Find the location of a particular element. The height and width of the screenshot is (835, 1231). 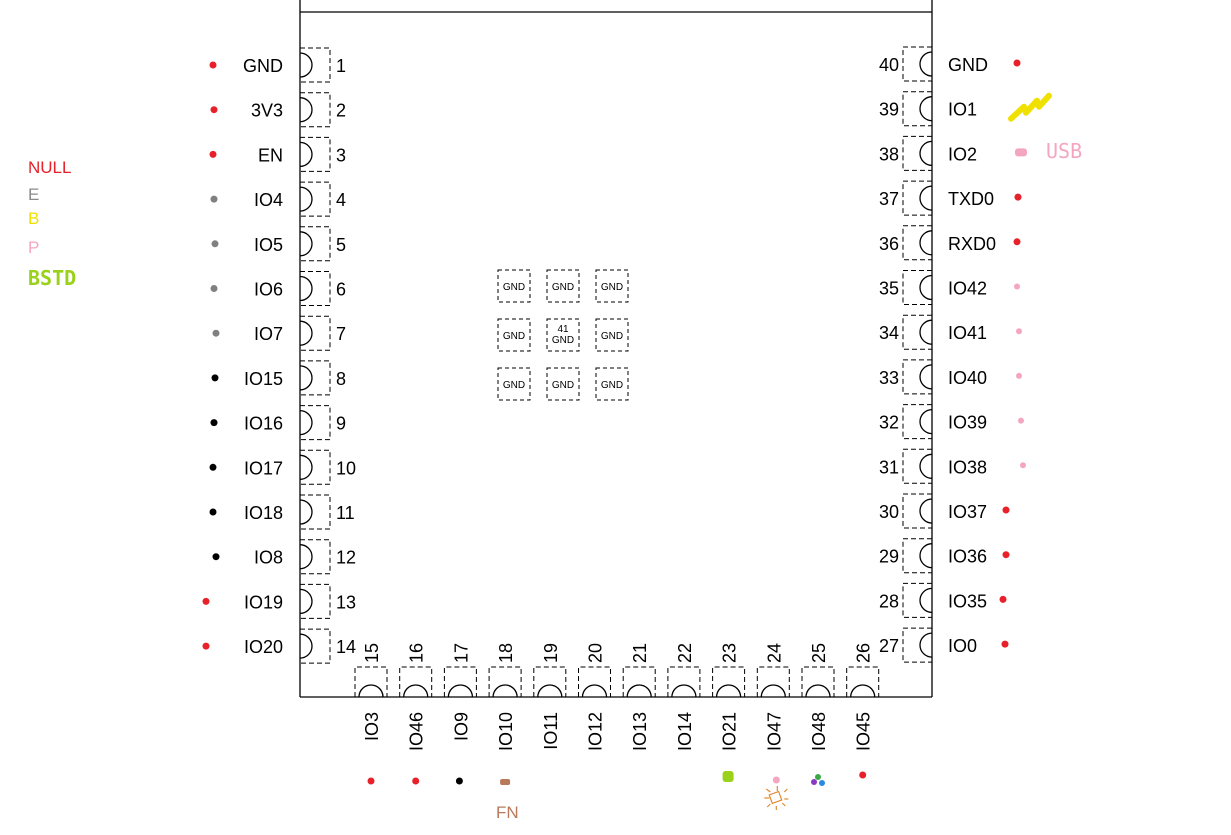

pin-right-34: 34 IO41 is located at coordinates (950, 332).